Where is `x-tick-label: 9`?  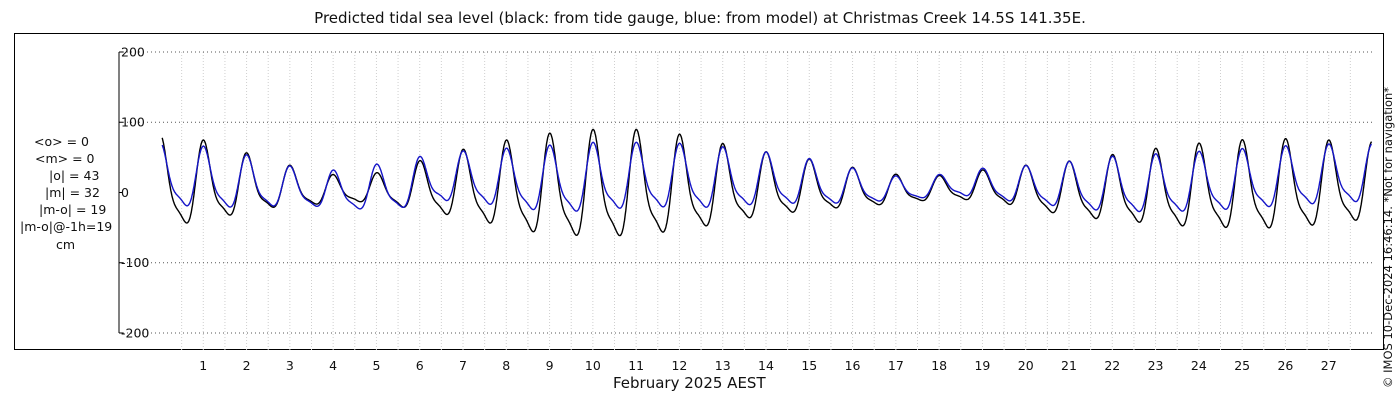
x-tick-label: 9 is located at coordinates (550, 365).